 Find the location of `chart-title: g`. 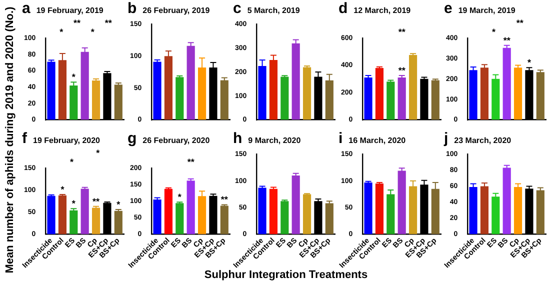

chart-title: g is located at coordinates (132, 138).